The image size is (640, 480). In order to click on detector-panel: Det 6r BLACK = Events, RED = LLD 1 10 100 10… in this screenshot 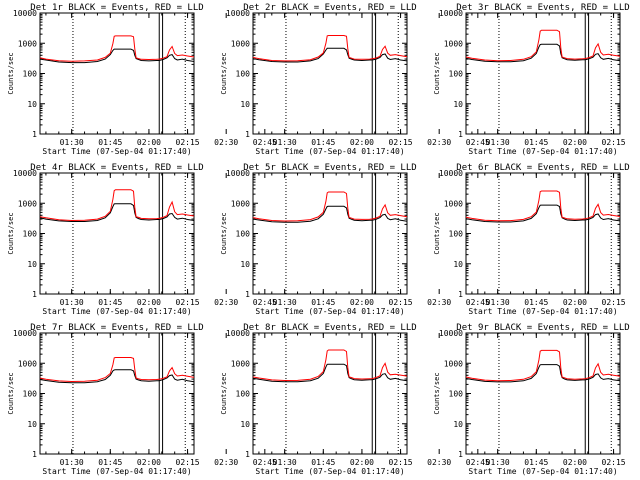, I will do `click(531, 239)`.